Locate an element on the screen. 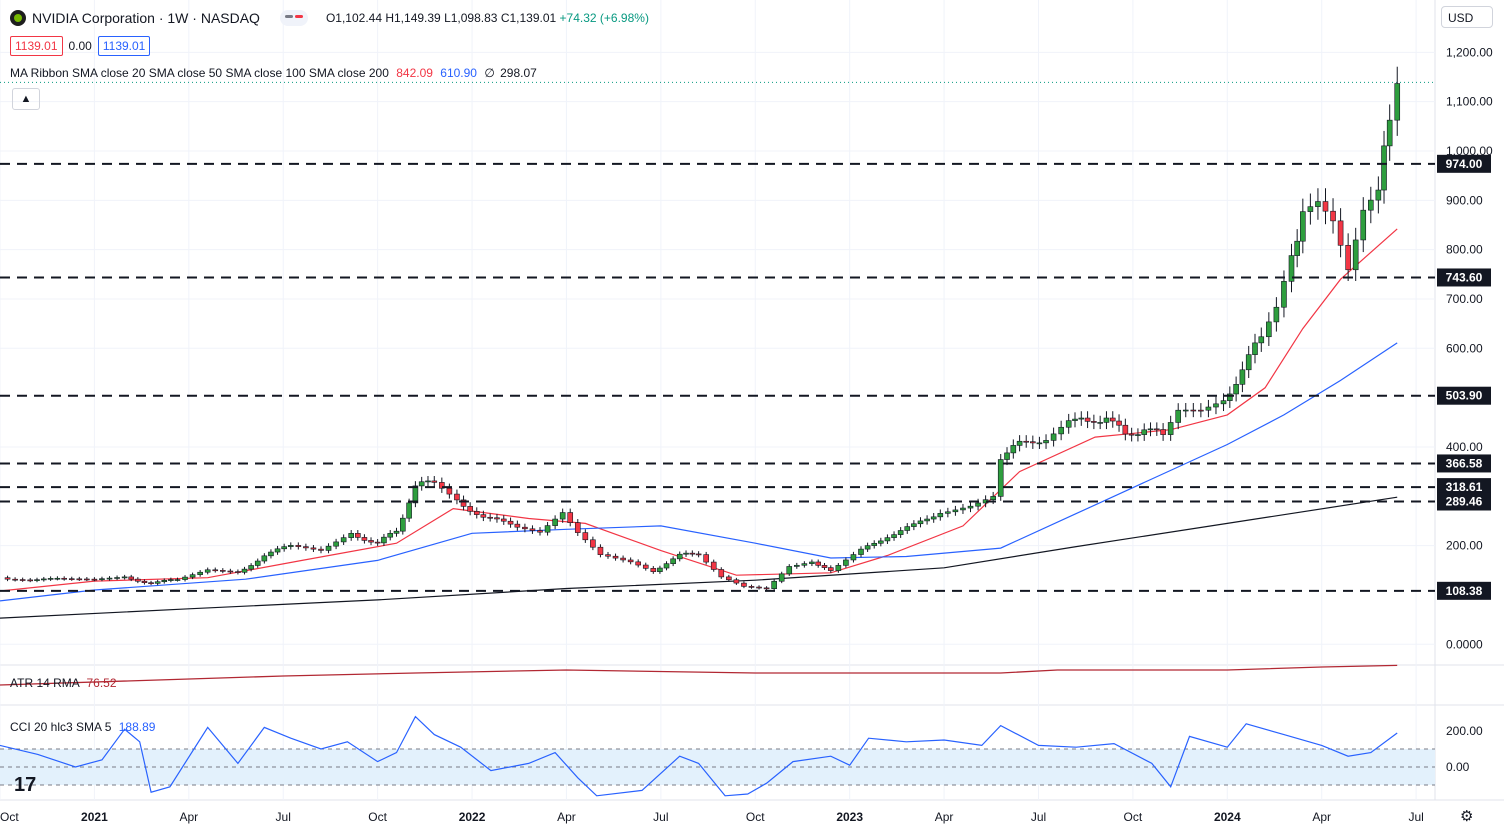  x-tick-label: 2023 is located at coordinates (849, 817).